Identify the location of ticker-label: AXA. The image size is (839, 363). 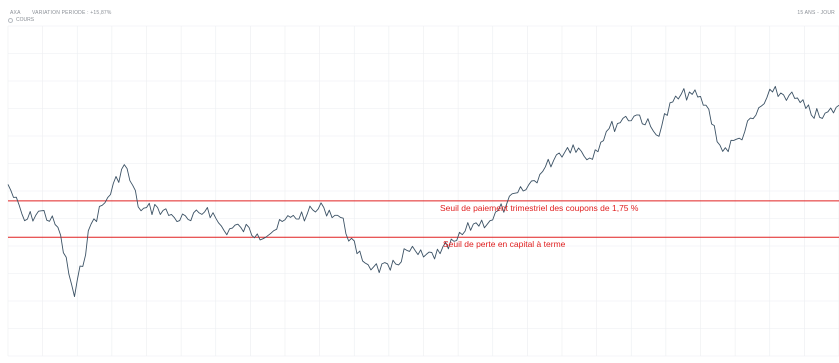
(15, 13).